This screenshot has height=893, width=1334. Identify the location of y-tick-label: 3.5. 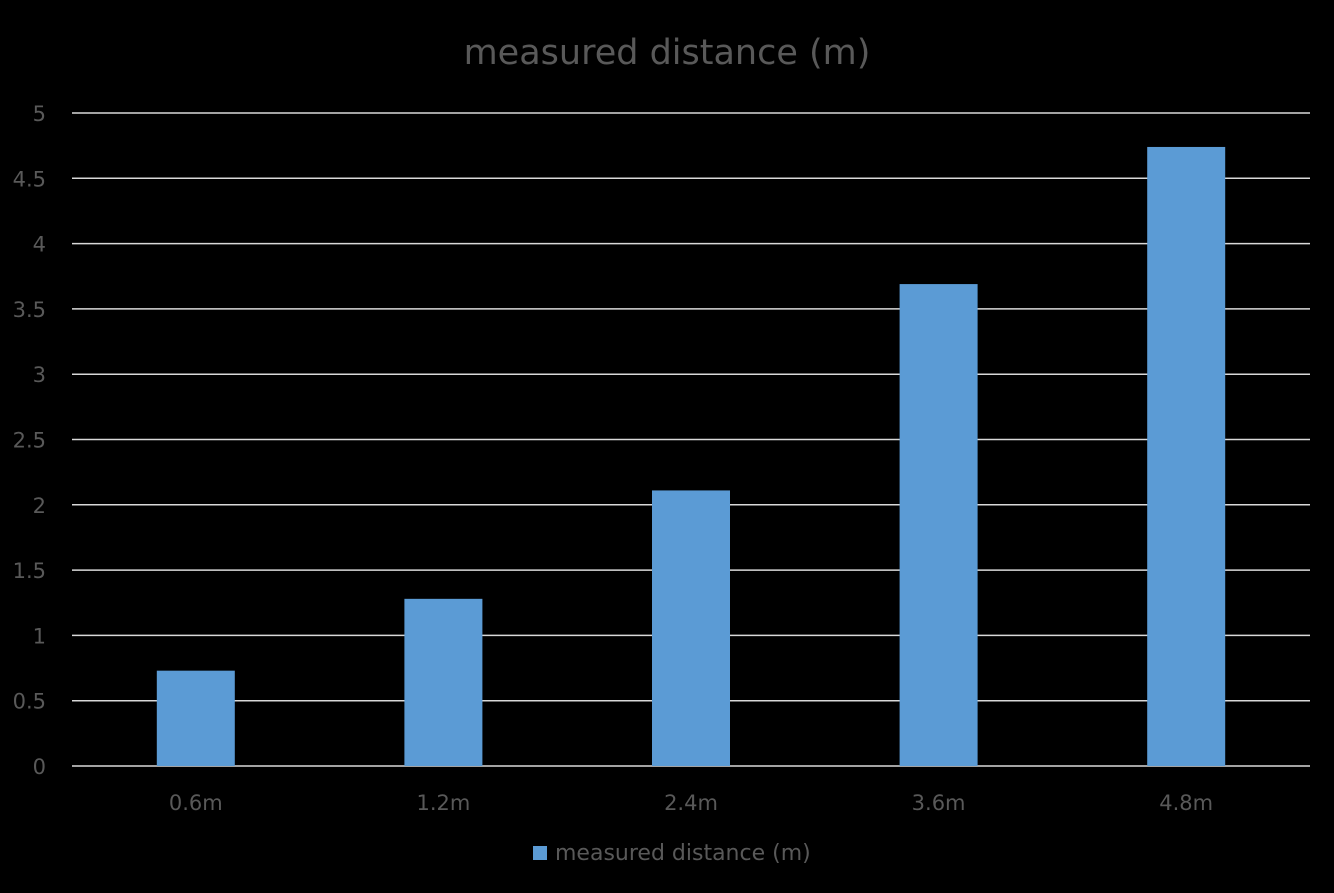
(29, 310).